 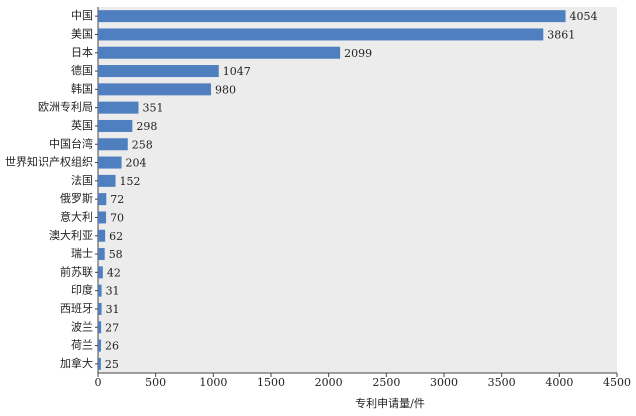 I want to click on value-label: 62, so click(x=116, y=236).